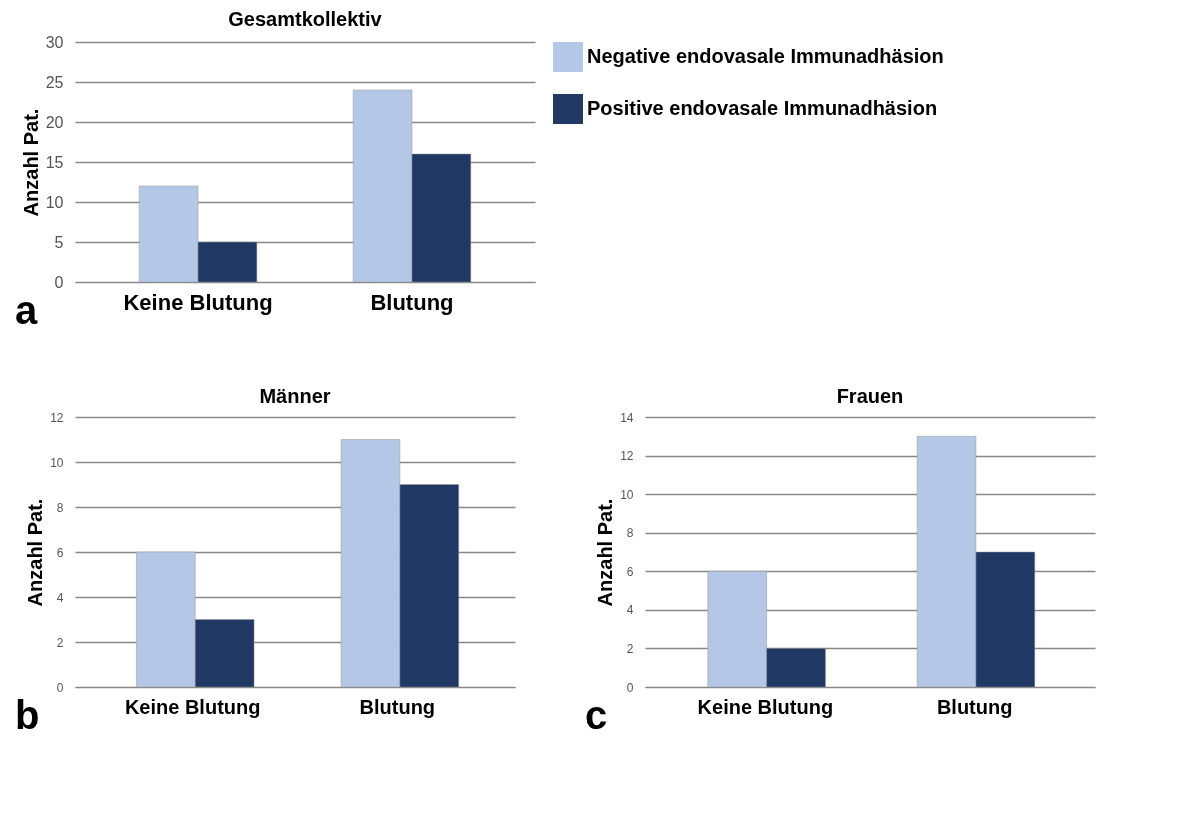 This screenshot has height=826, width=1198. Describe the element at coordinates (54, 162) in the screenshot. I see `y-tick-label: 15` at that location.